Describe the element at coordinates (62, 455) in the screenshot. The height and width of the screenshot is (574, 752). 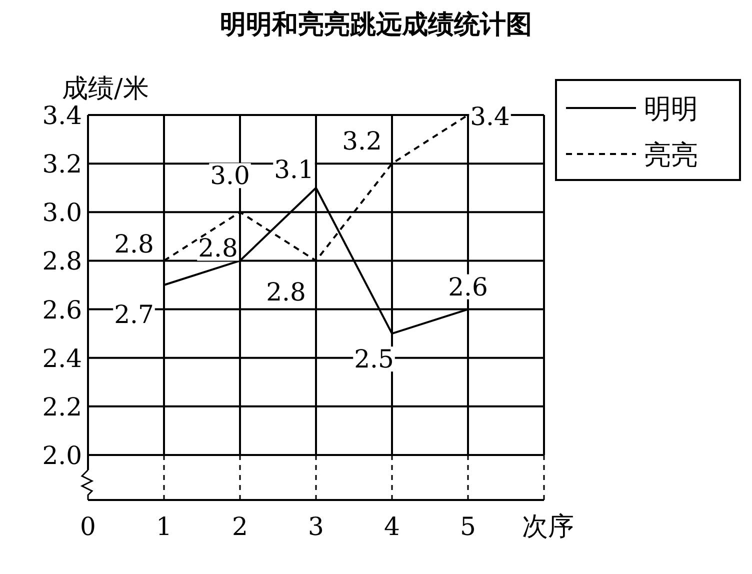
I see `y-tick-label: 2.0` at that location.